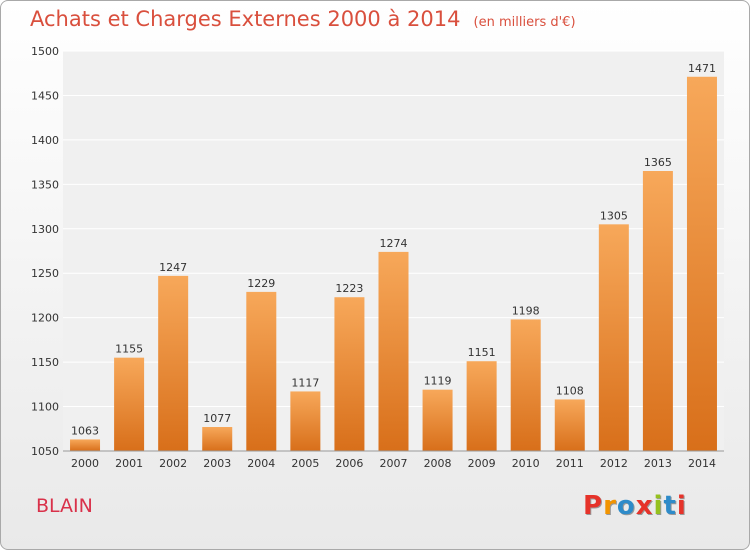 This screenshot has height=550, width=750. I want to click on y-tick-label: 1450, so click(45, 95).